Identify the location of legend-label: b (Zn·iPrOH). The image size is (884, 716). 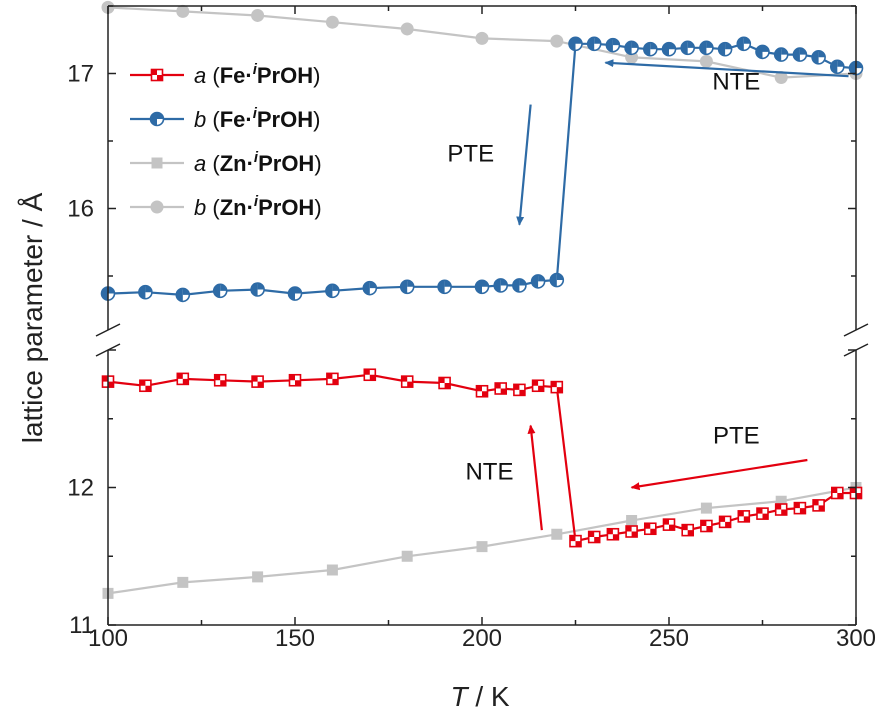
(258, 206).